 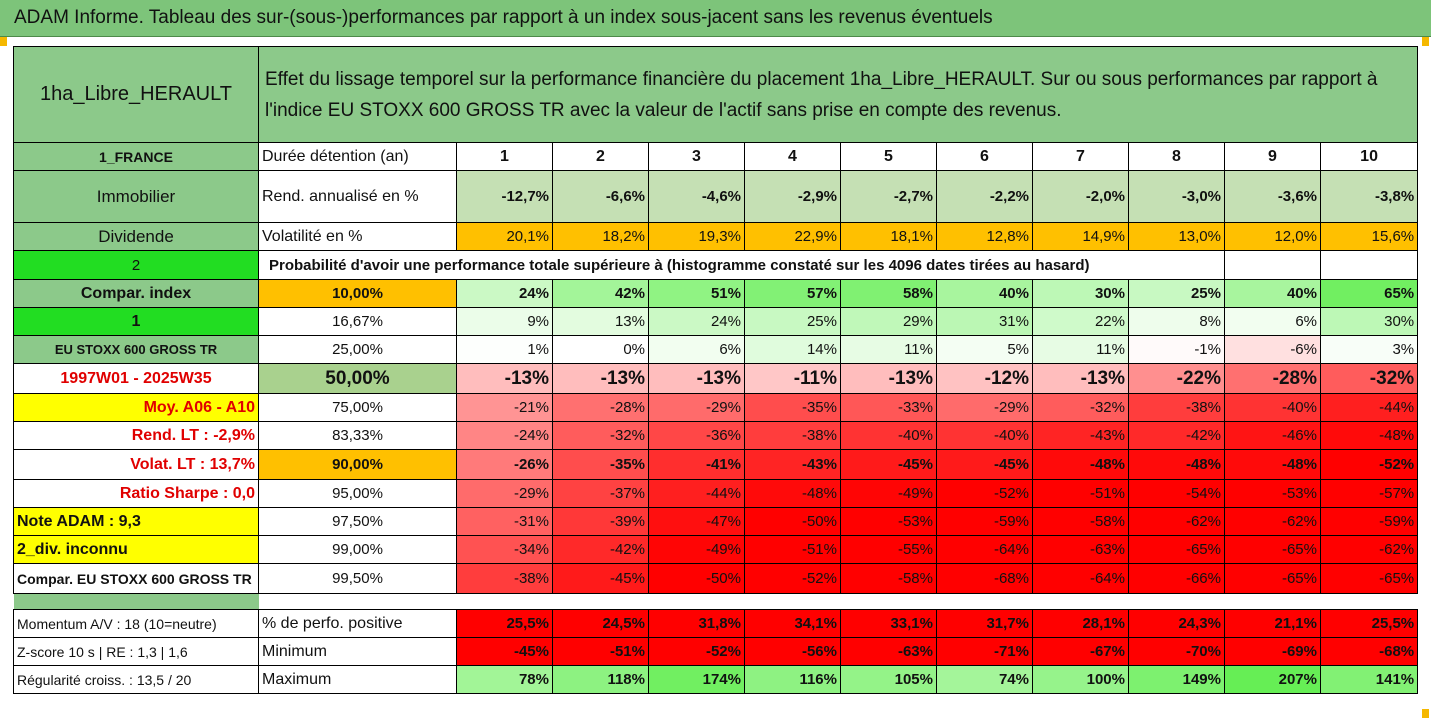 I want to click on percentile-label: 99,00%, so click(x=357, y=549).